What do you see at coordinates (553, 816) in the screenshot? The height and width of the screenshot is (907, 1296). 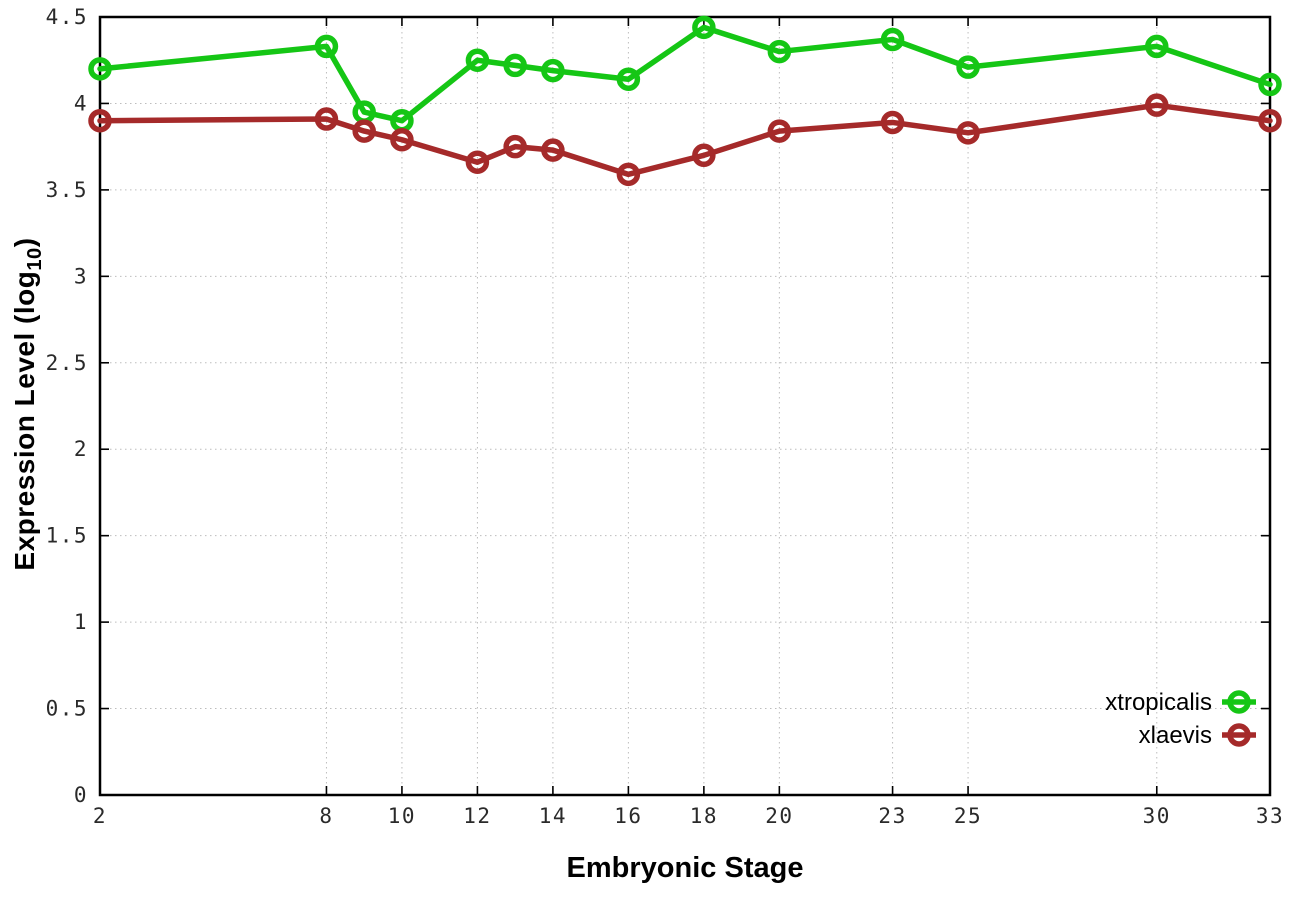 I see `svg-text: 14` at bounding box center [553, 816].